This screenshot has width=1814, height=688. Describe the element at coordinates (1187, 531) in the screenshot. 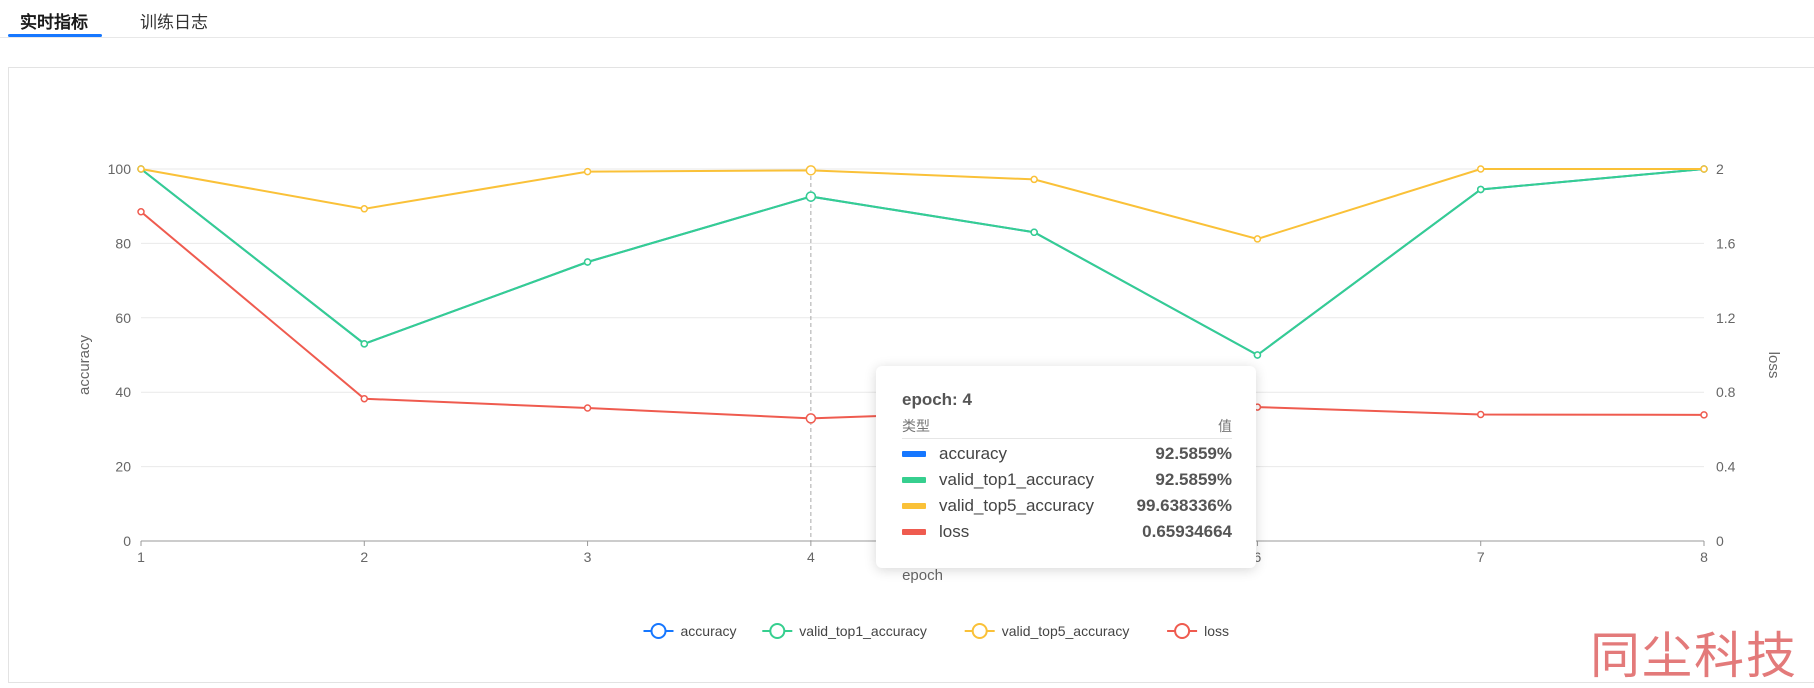

I see `tooltip-series-value: 0.65934664` at that location.